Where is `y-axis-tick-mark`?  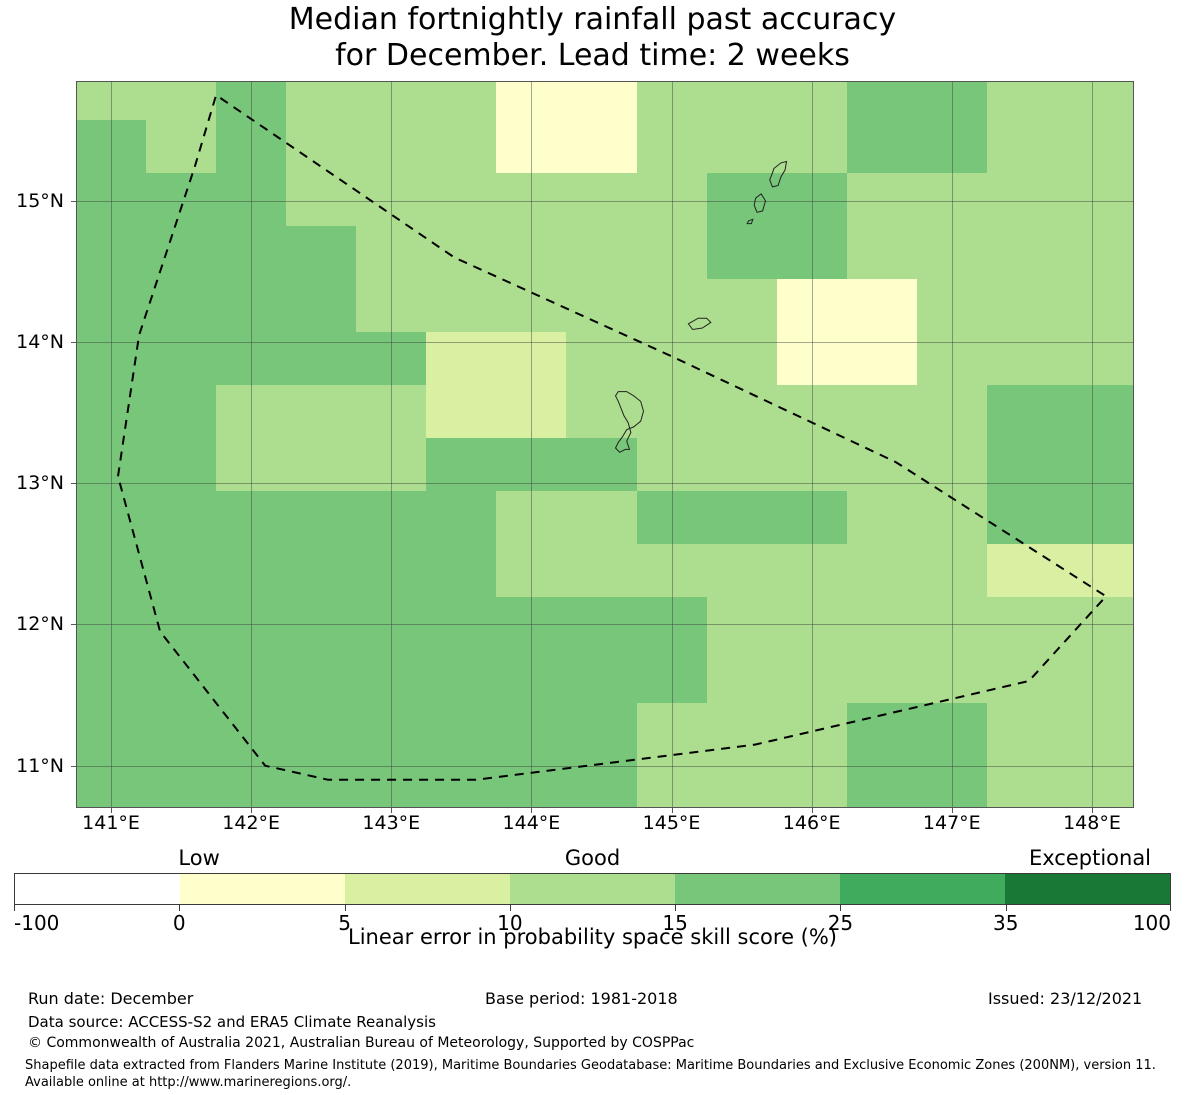
y-axis-tick-mark is located at coordinates (73, 484).